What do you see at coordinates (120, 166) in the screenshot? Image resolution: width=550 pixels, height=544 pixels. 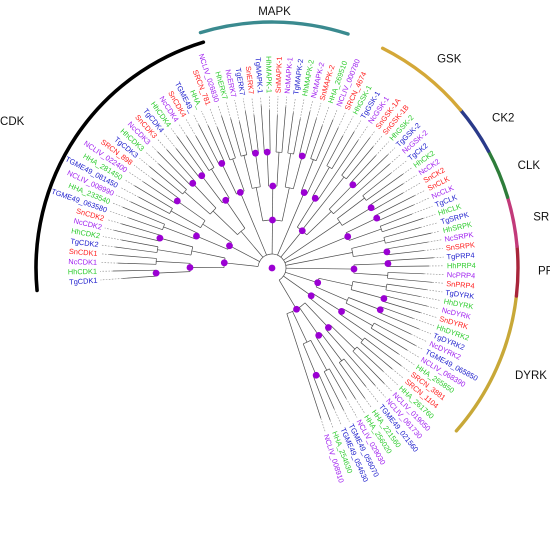 I see `clade-arc-cdk` at bounding box center [120, 166].